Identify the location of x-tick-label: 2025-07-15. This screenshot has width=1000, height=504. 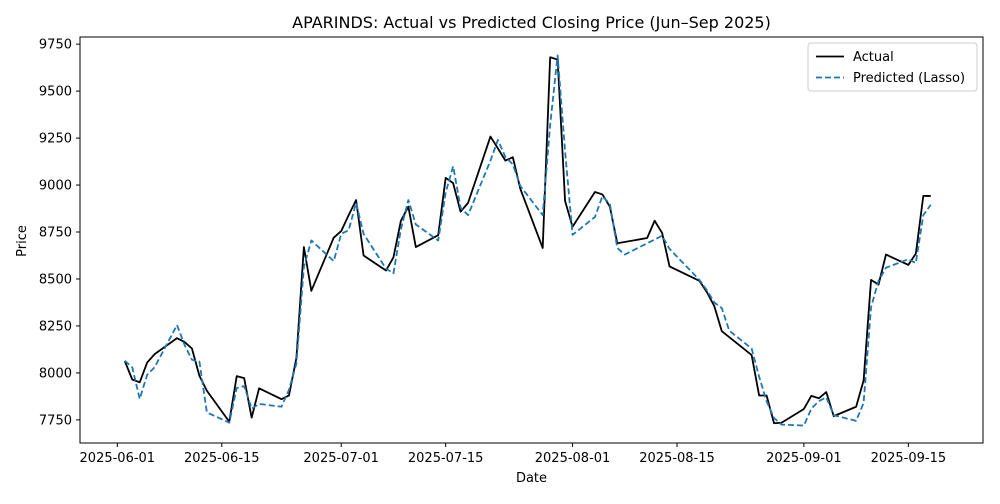
(446, 458).